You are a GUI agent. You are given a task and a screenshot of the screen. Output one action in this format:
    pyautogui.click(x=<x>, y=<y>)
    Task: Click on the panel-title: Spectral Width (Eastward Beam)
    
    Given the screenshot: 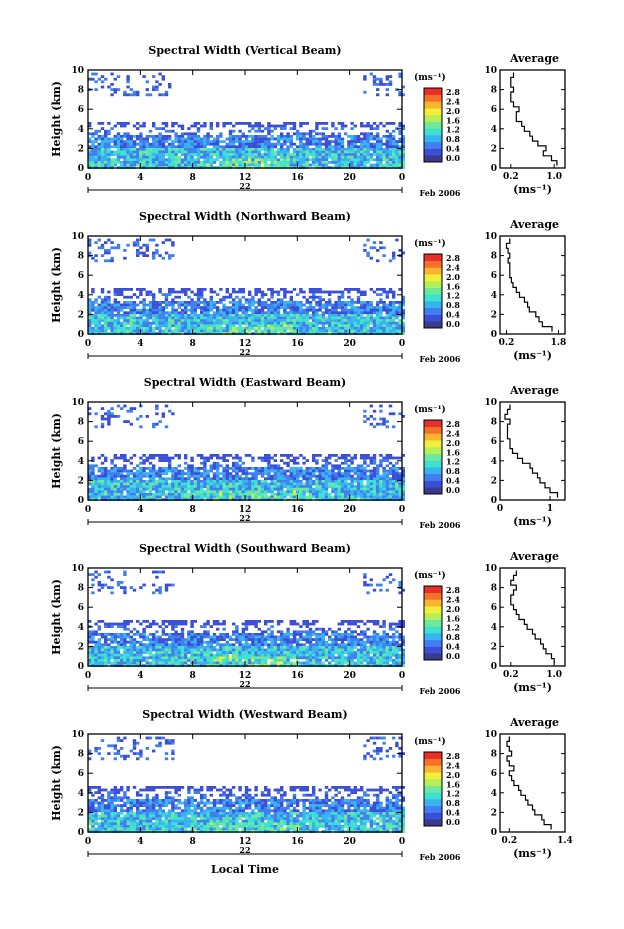 What is the action you would take?
    pyautogui.click(x=245, y=382)
    